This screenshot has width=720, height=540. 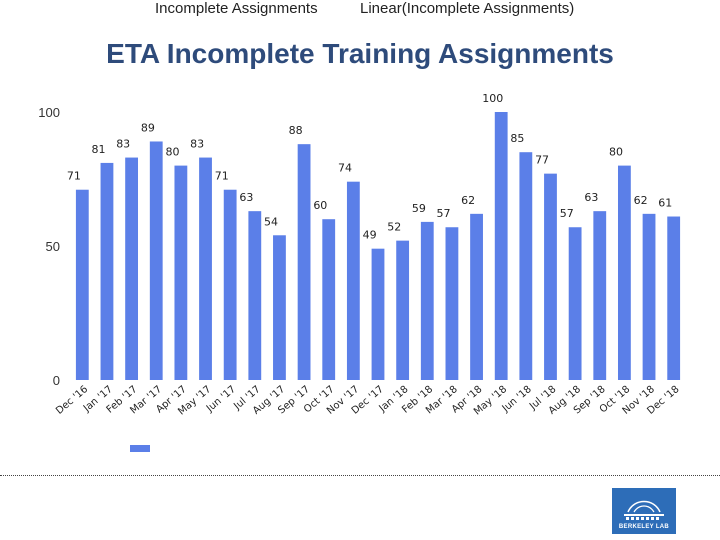 What do you see at coordinates (492, 98) in the screenshot?
I see `data-label: 100` at bounding box center [492, 98].